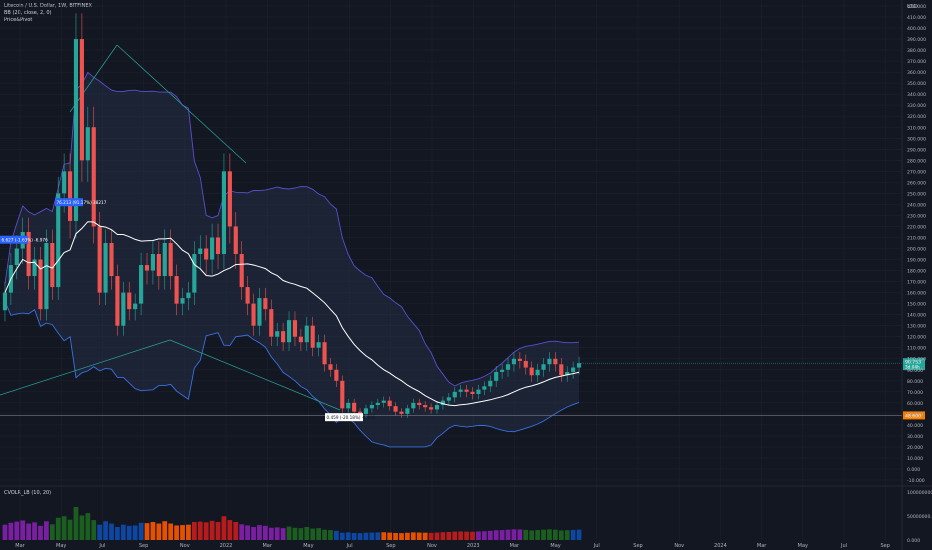 The image size is (932, 550). What do you see at coordinates (916, 294) in the screenshot?
I see `y-tick-label: 160.000` at bounding box center [916, 294].